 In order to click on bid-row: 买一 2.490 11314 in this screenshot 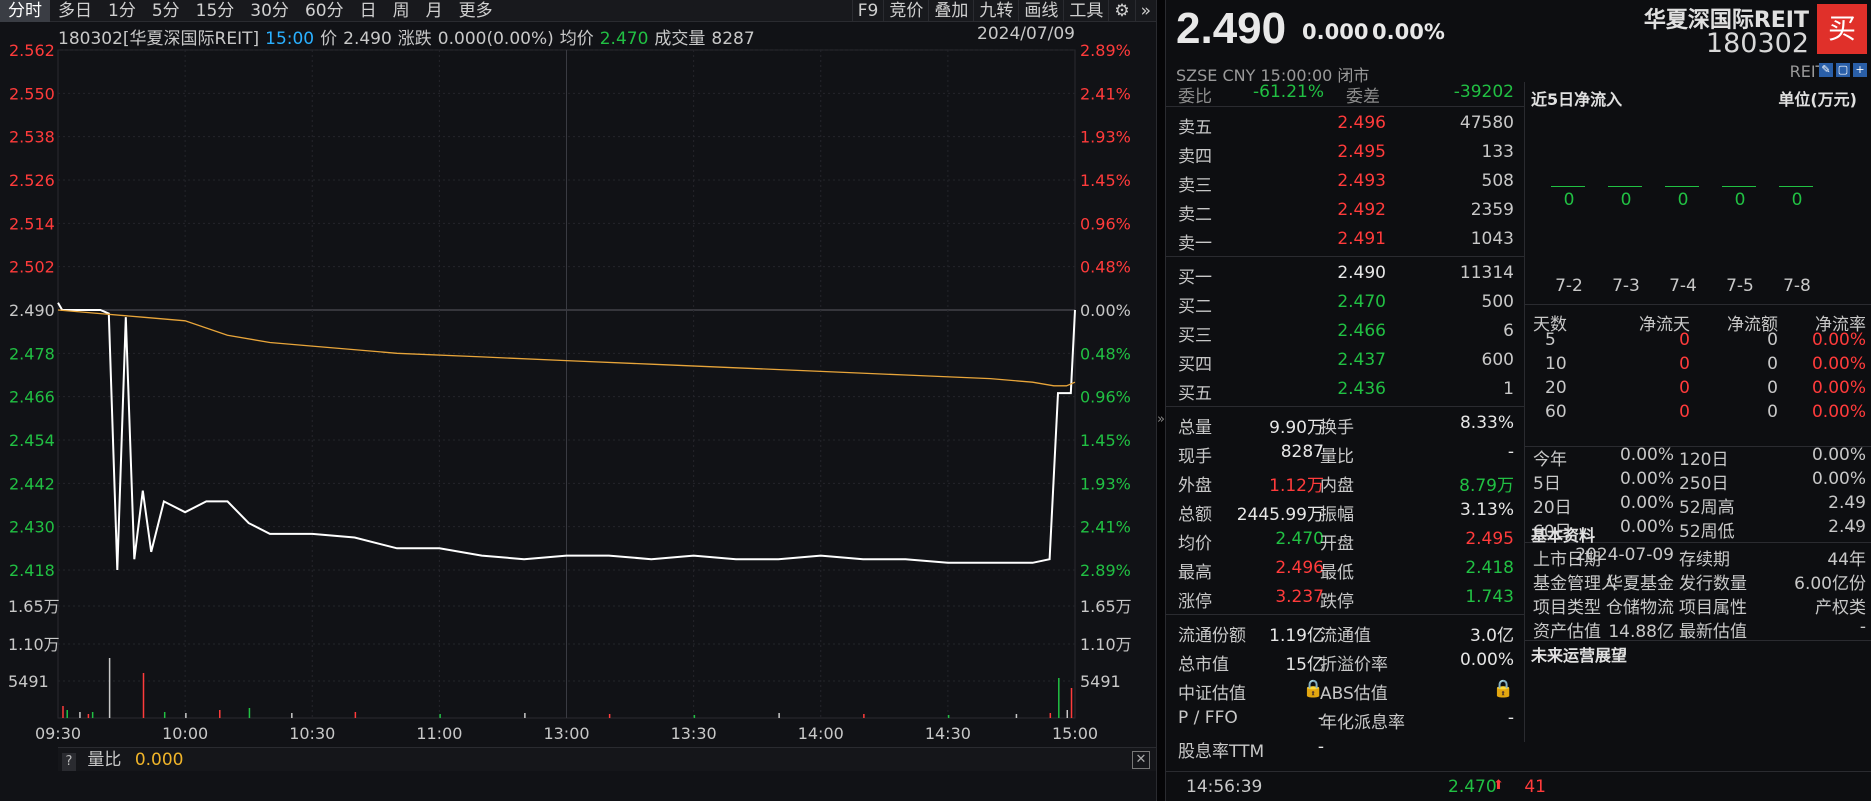, I will do `click(1345, 273)`.